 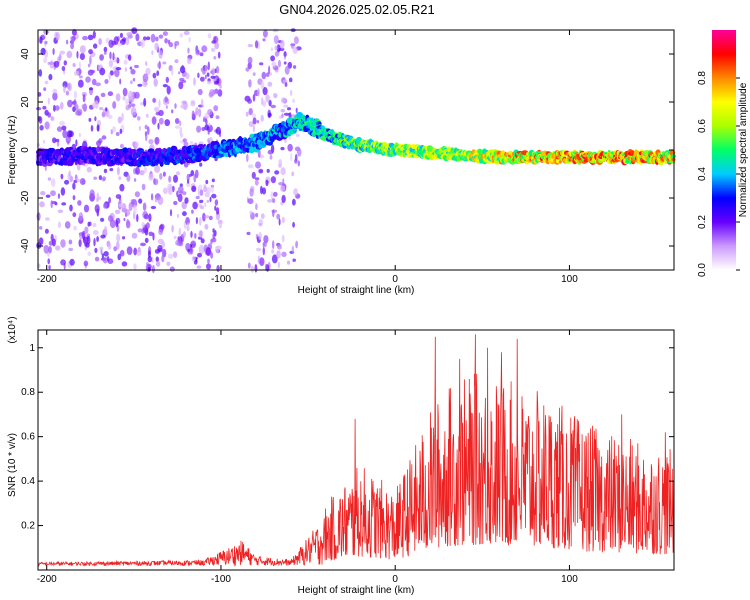 I want to click on colorbar-label: Normalized spectral amplitude, so click(x=743, y=149).